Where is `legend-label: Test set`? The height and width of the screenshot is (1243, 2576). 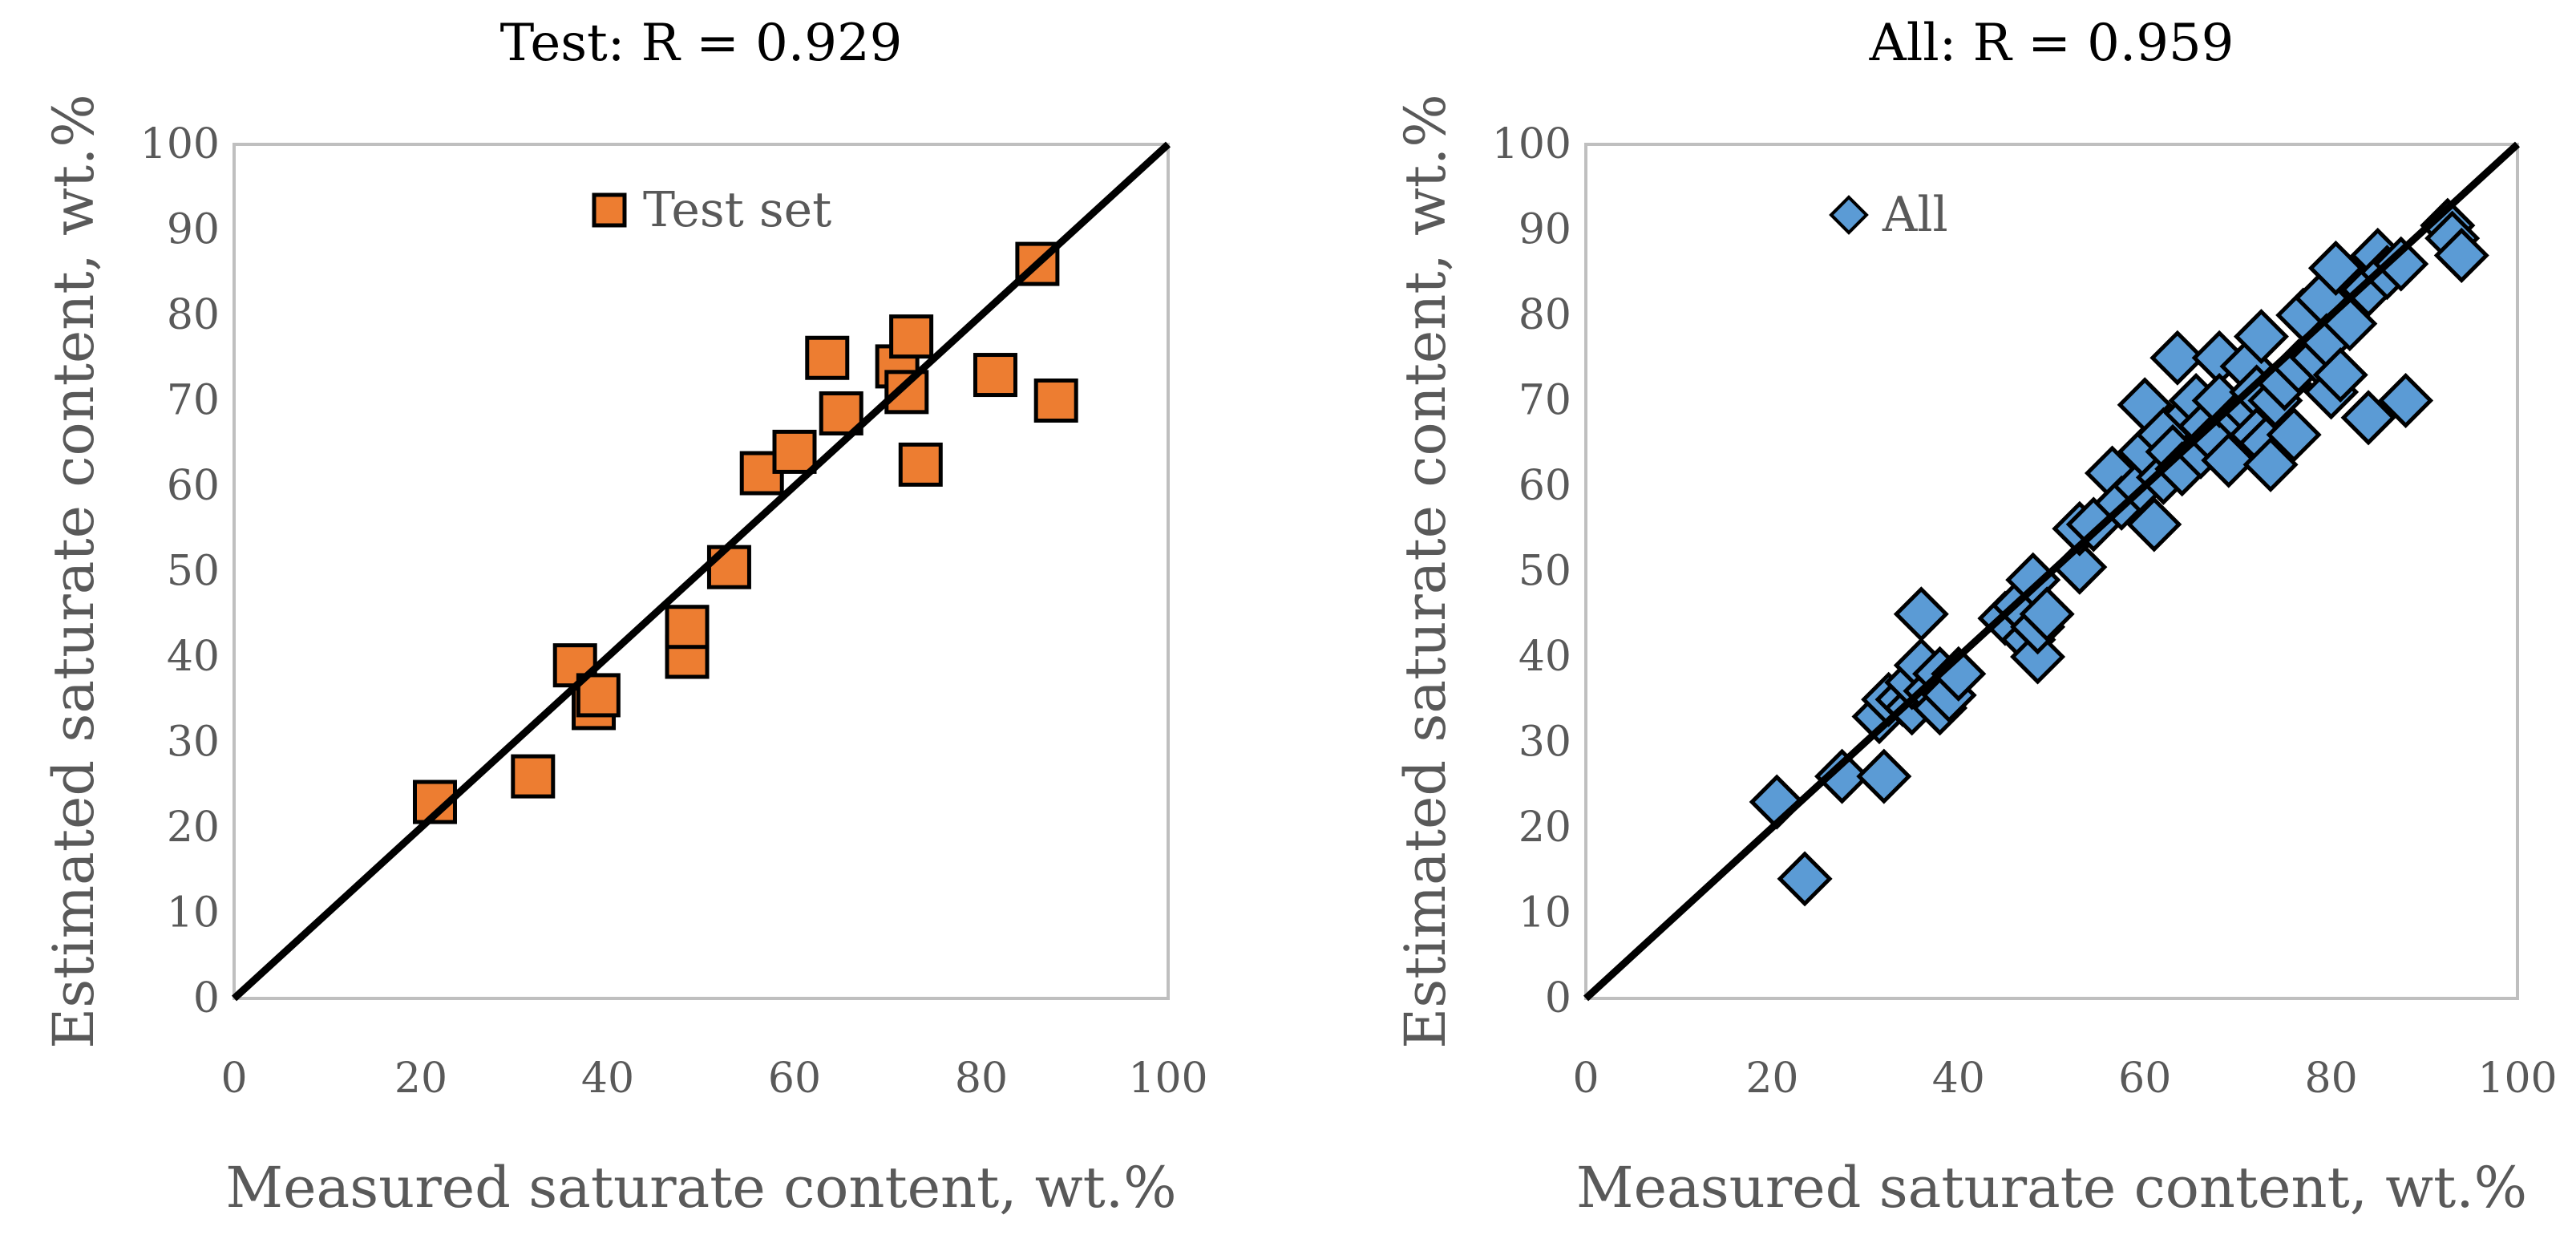 legend-label: Test set is located at coordinates (737, 210).